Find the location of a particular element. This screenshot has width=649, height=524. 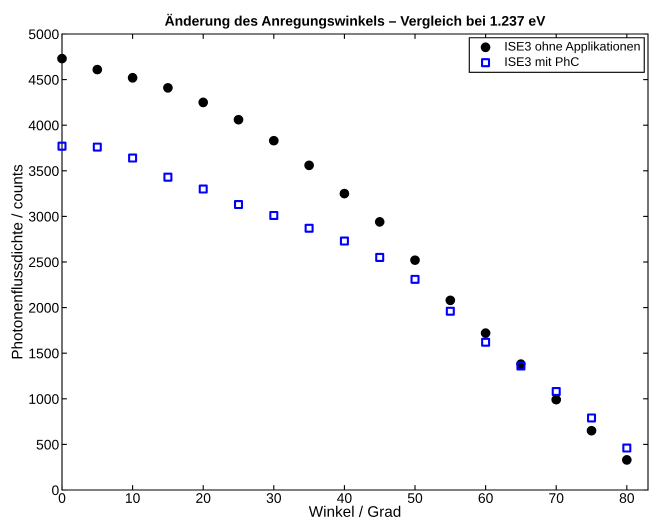

y-tick-label: 2000 is located at coordinates (44, 307).